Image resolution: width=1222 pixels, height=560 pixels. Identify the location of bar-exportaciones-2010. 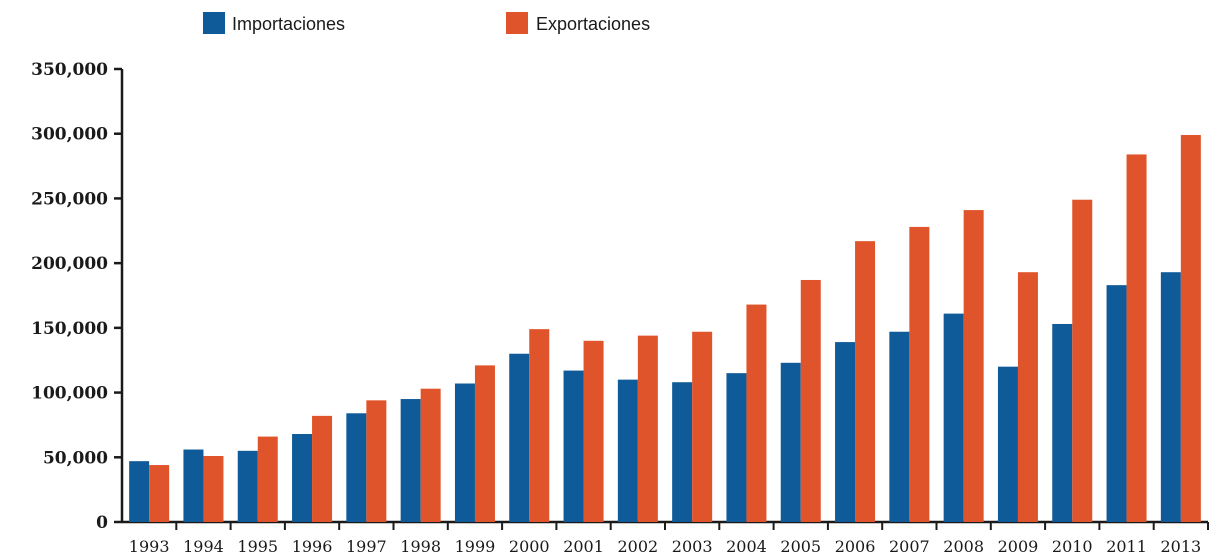
(1082, 361).